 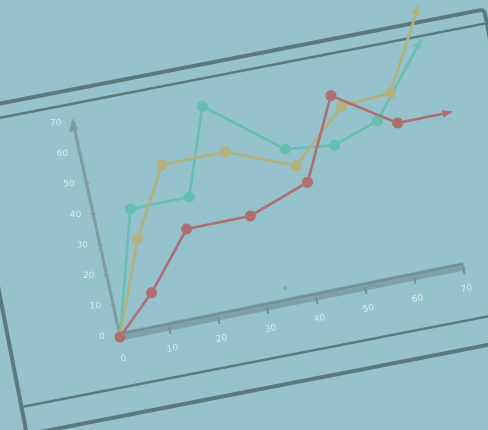 What do you see at coordinates (96, 229) in the screenshot?
I see `y-axis-line` at bounding box center [96, 229].